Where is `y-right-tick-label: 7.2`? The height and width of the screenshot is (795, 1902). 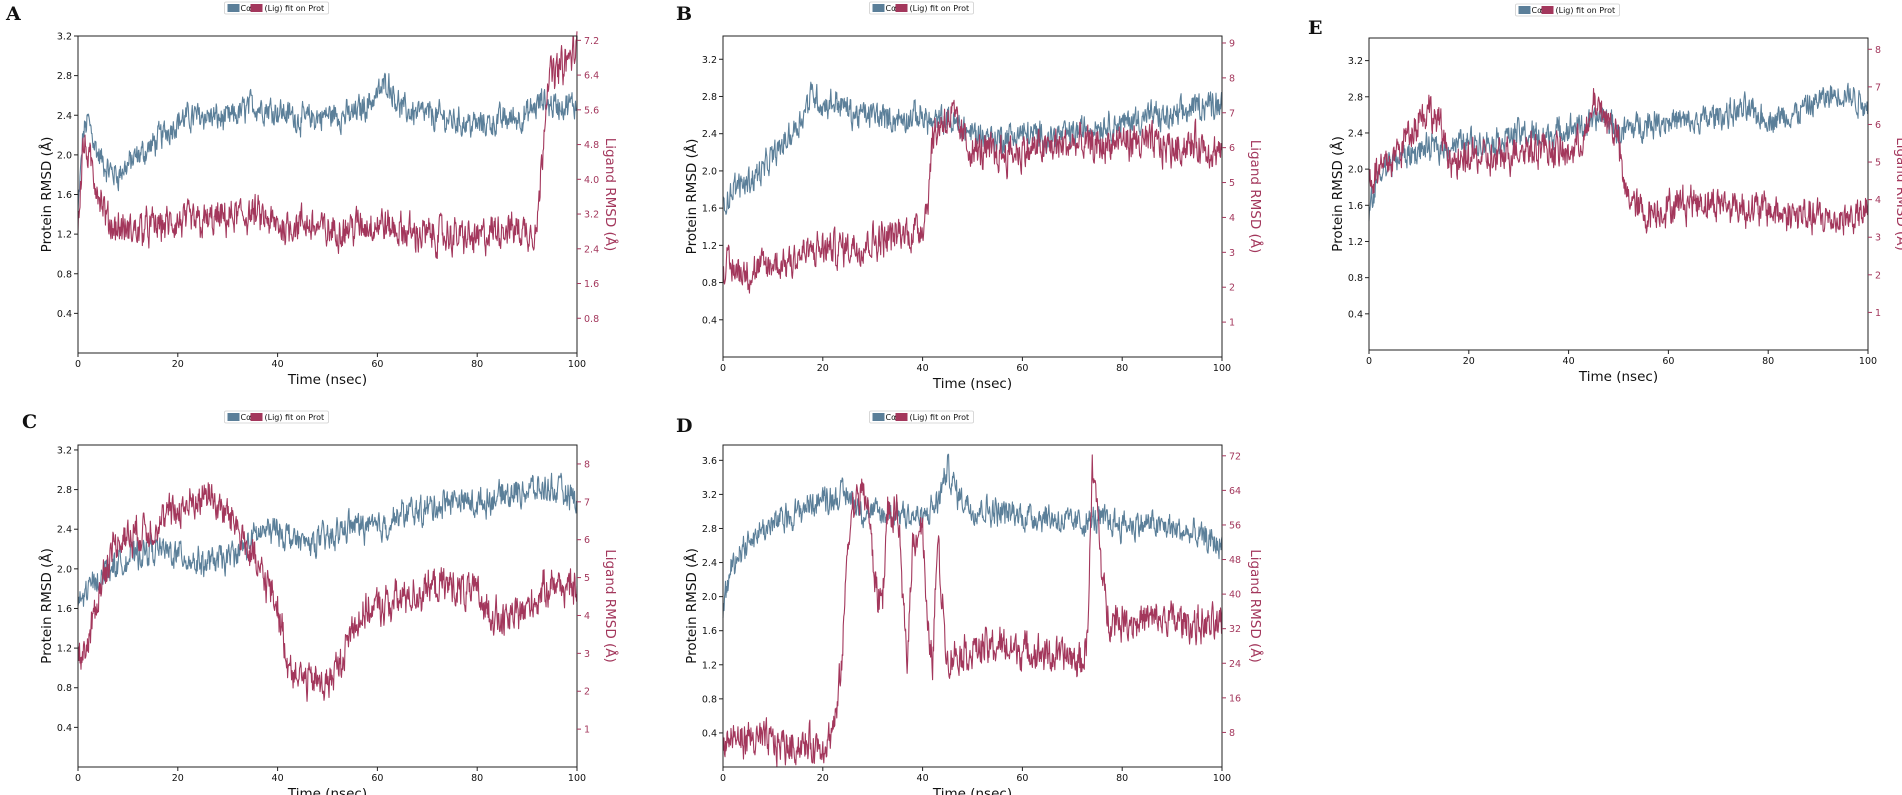 y-right-tick-label: 7.2 is located at coordinates (591, 41).